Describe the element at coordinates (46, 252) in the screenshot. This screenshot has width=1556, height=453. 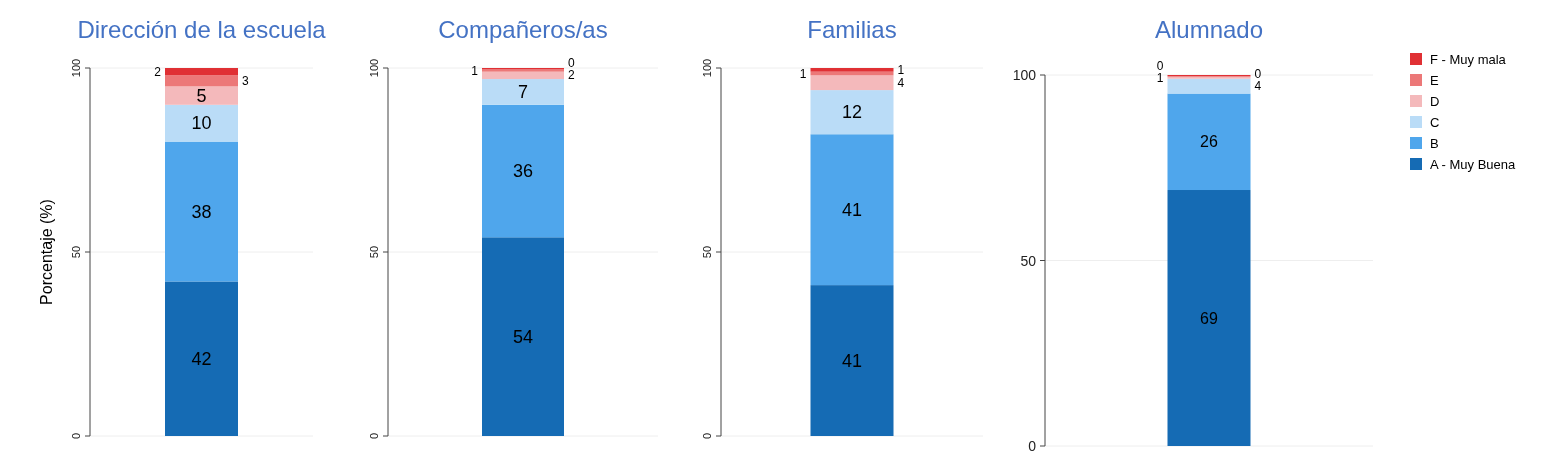
I see `y-axis-title: Porcentaje (%)` at that location.